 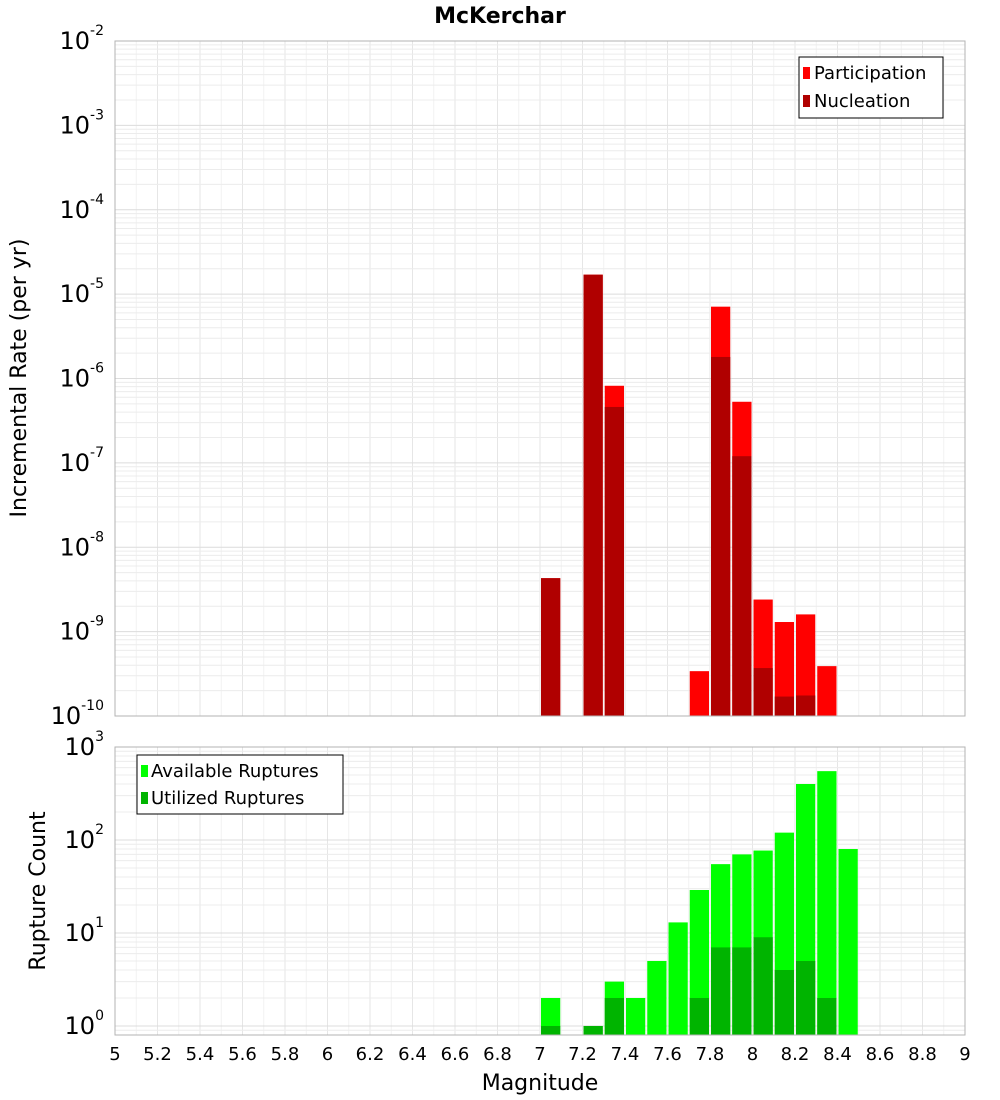 I want to click on top-y-tick-label: 10⁻³, so click(x=81, y=123).